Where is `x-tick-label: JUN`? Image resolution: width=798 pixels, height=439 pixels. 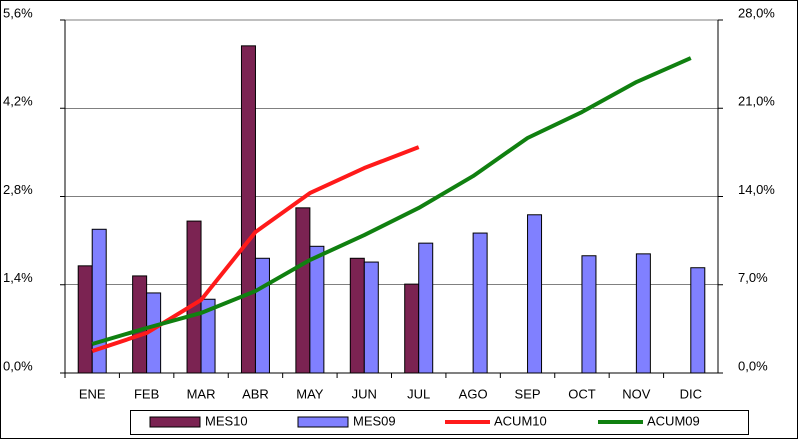
x-tick-label: JUN is located at coordinates (364, 393).